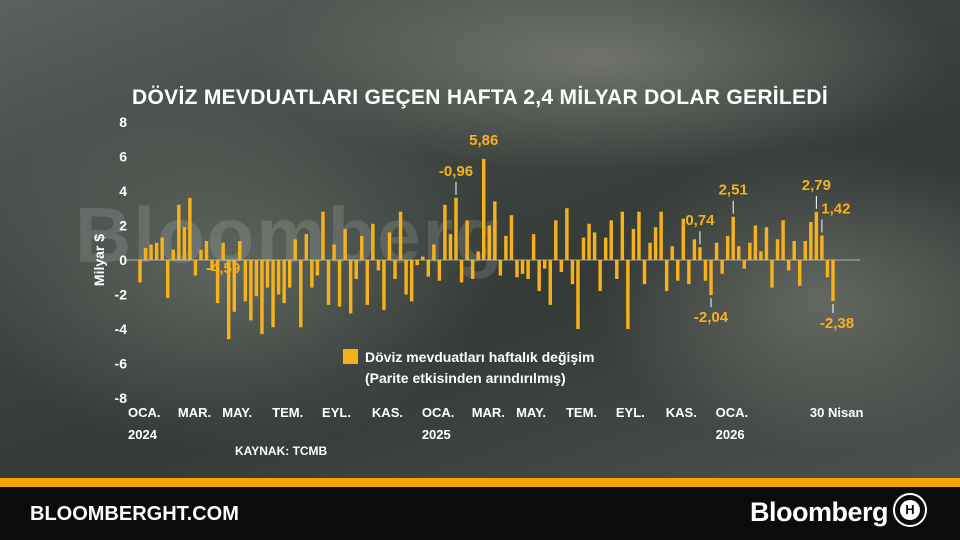 Image resolution: width=960 pixels, height=540 pixels. I want to click on footer-bar: BLOOMBERGHT.COM Bloomberg H, so click(480, 509).